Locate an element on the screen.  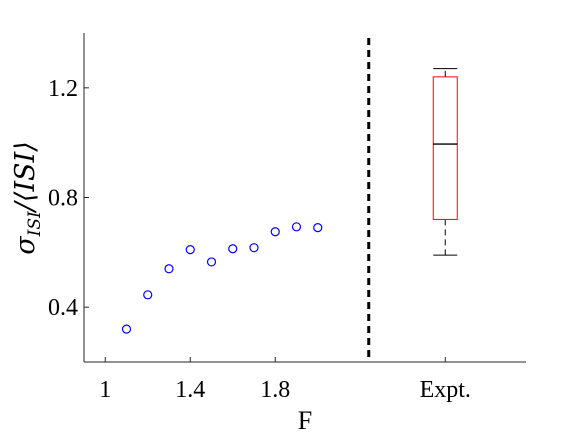
y-axis-label-subscript: ISI is located at coordinates (35, 224).